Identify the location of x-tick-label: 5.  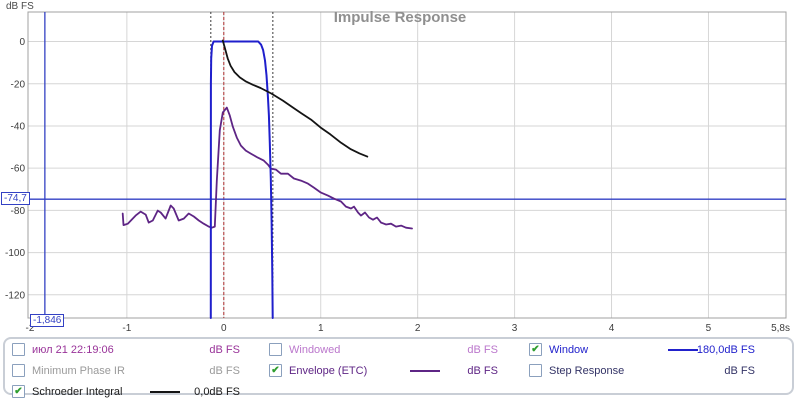
(709, 328).